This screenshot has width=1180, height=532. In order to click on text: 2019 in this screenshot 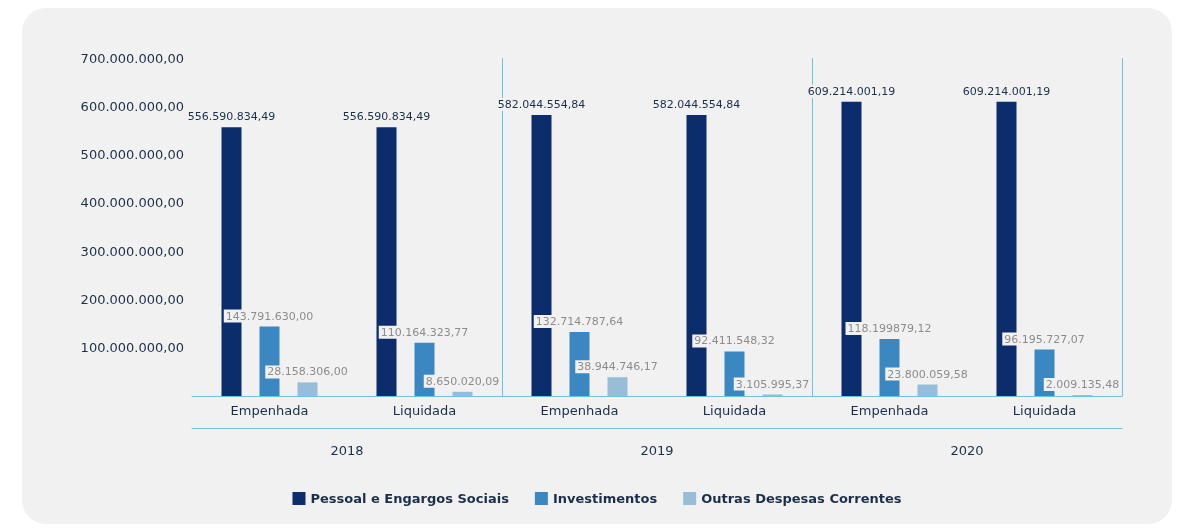, I will do `click(657, 450)`.